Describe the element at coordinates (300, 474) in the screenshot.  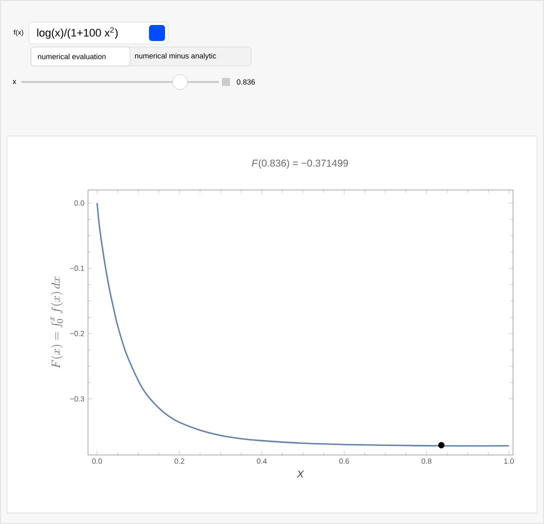
I see `x-axis-title: x` at that location.